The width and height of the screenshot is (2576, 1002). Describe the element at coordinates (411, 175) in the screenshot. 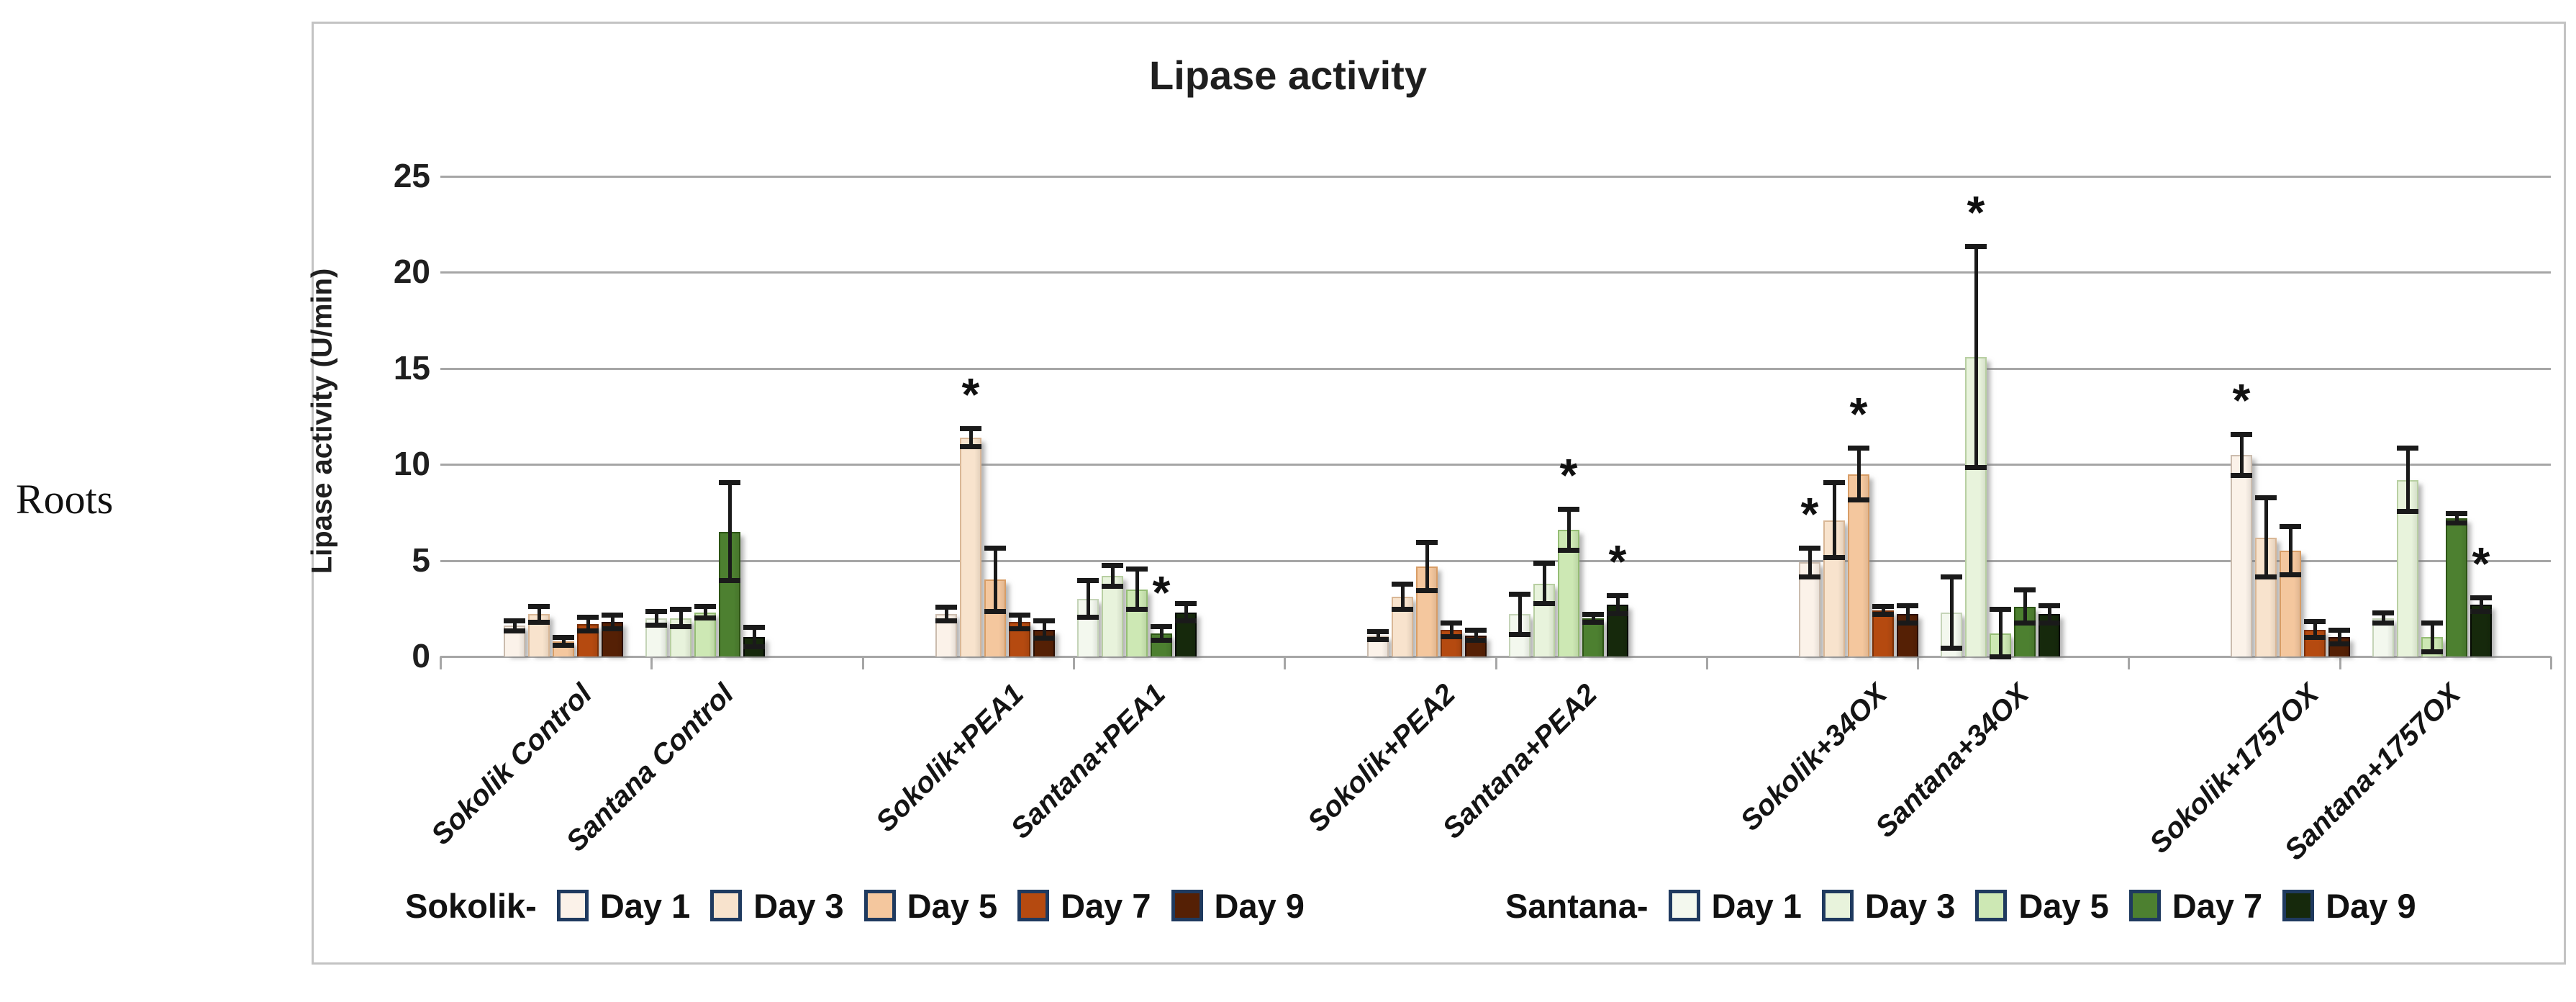

I see `y-tick-label: 25` at that location.